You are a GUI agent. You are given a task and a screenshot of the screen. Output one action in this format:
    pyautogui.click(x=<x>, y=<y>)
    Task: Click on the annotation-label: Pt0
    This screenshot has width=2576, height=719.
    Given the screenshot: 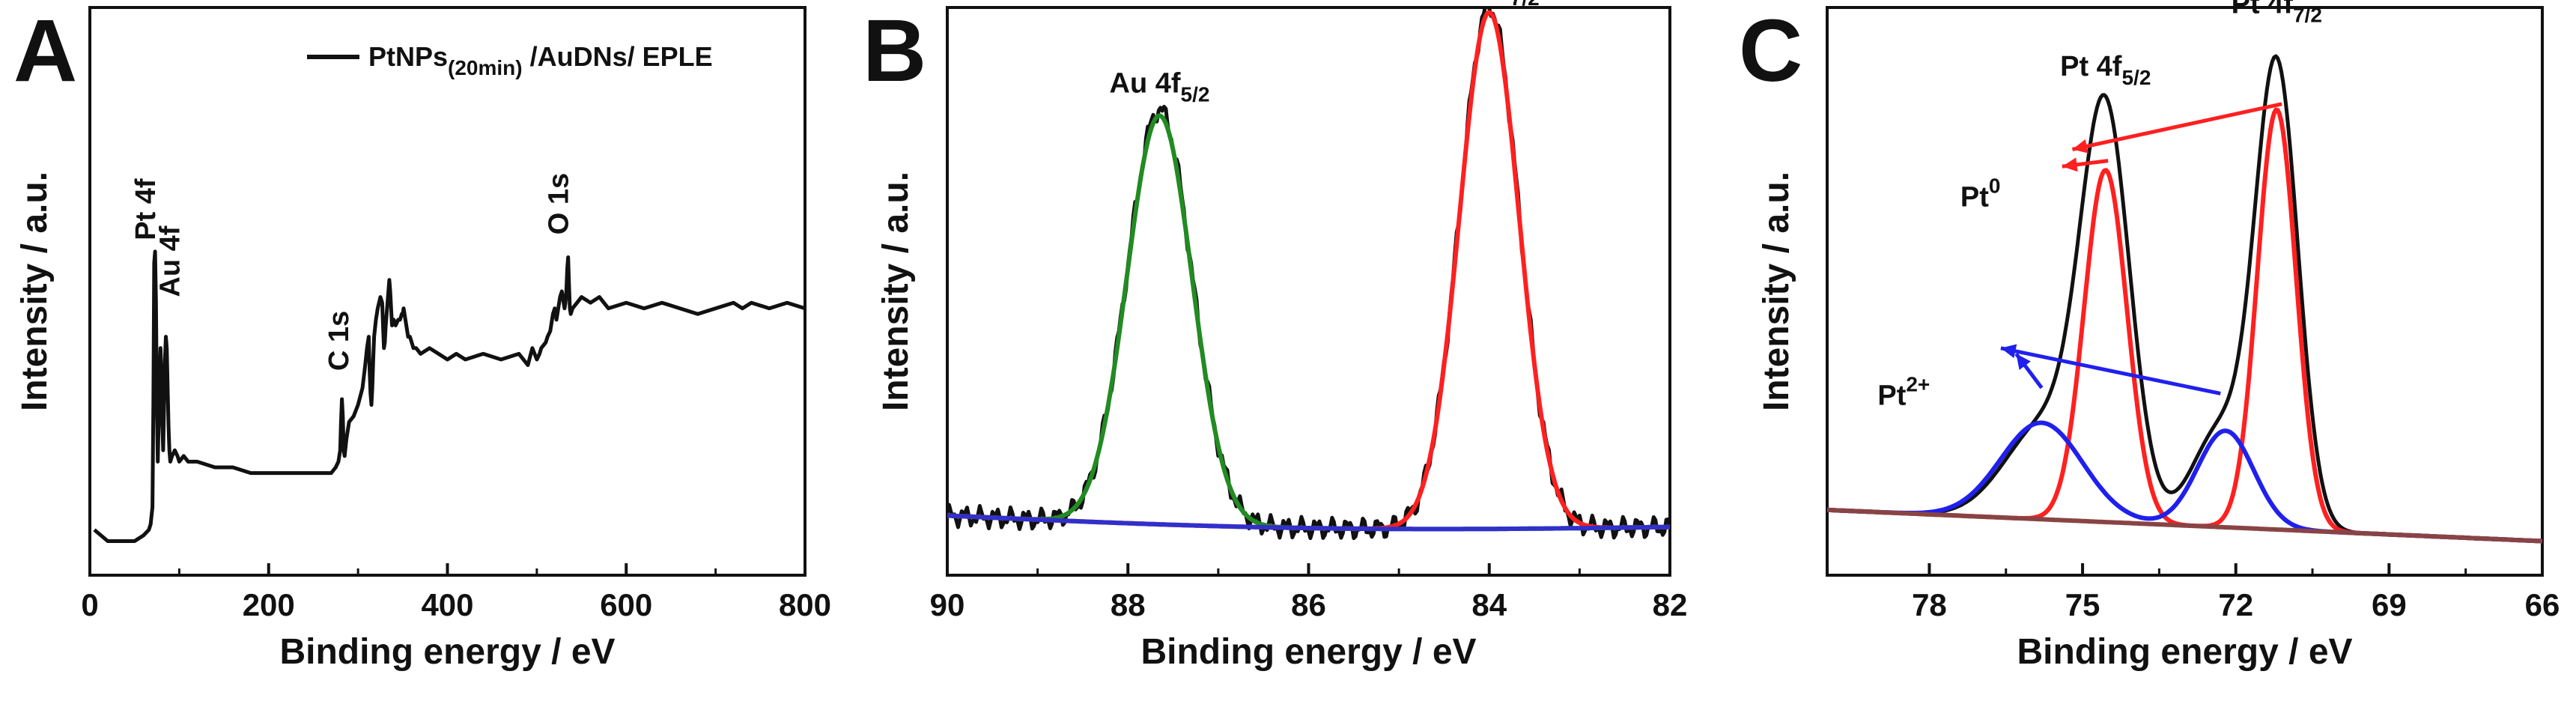 What is the action you would take?
    pyautogui.click(x=1980, y=193)
    